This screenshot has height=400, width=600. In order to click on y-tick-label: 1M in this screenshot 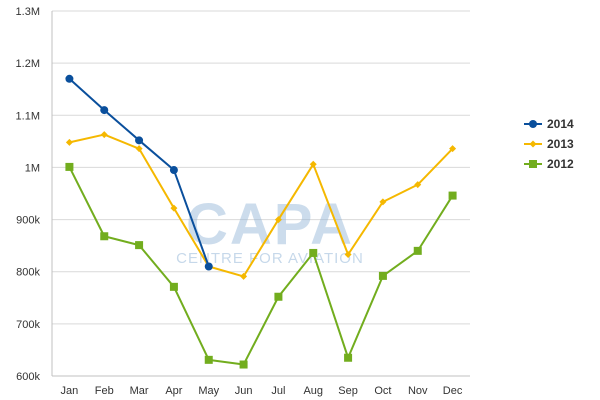, I will do `click(32, 168)`.